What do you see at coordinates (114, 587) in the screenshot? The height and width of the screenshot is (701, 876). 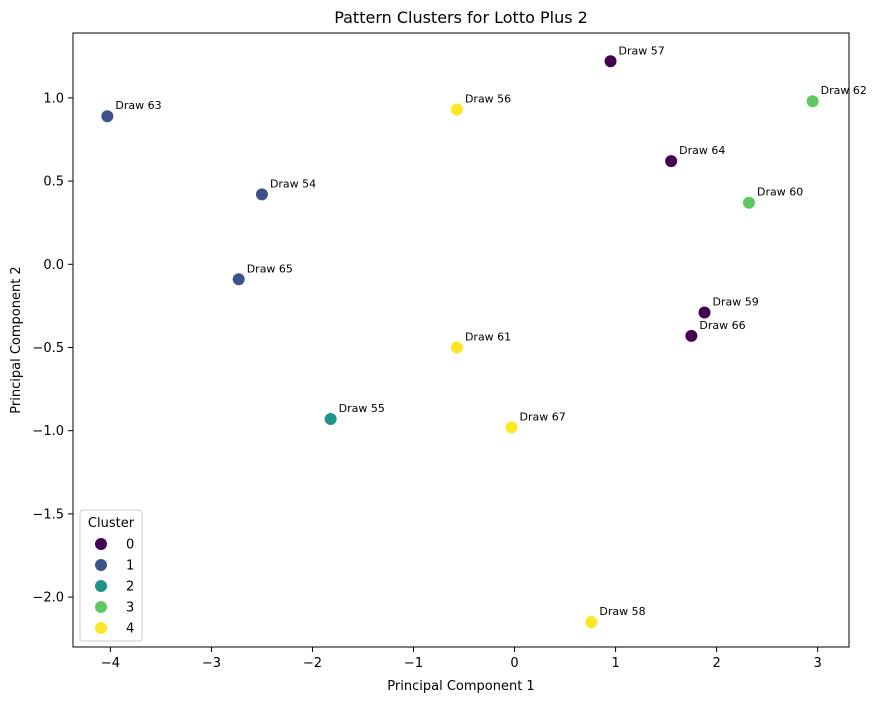 I see `legend-entries: 0 1 2 3 4` at bounding box center [114, 587].